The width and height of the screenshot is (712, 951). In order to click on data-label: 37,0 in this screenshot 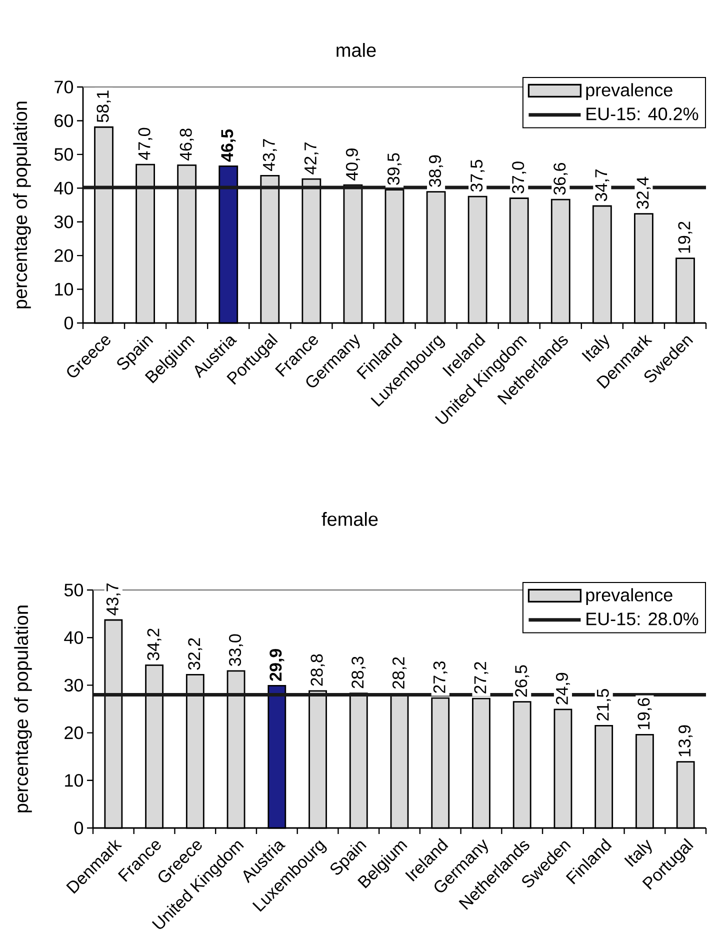, I will do `click(519, 178)`.